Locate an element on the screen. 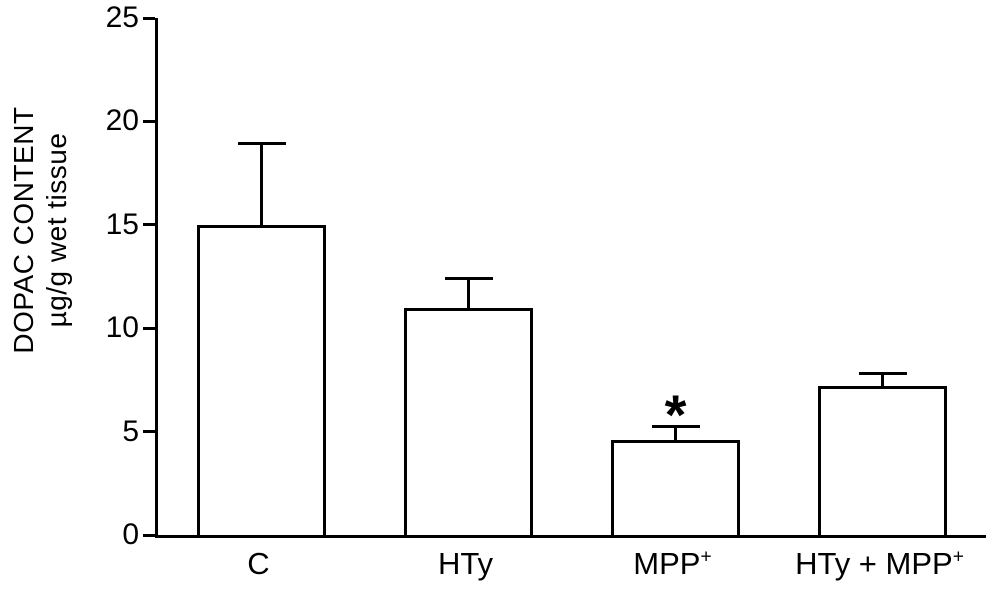 This screenshot has height=599, width=1000. x-tick-label: MPP+ is located at coordinates (672, 564).